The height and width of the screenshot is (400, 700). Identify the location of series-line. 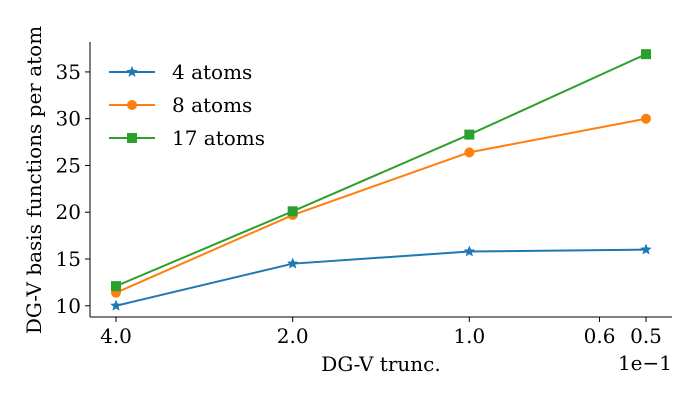
(381, 277).